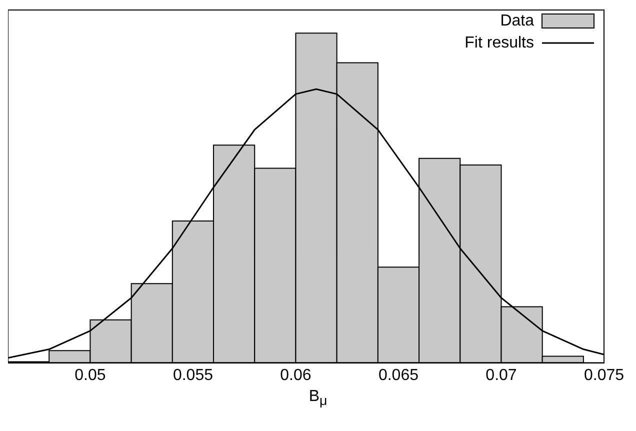 The width and height of the screenshot is (636, 431). I want to click on legend-label: Data, so click(517, 21).